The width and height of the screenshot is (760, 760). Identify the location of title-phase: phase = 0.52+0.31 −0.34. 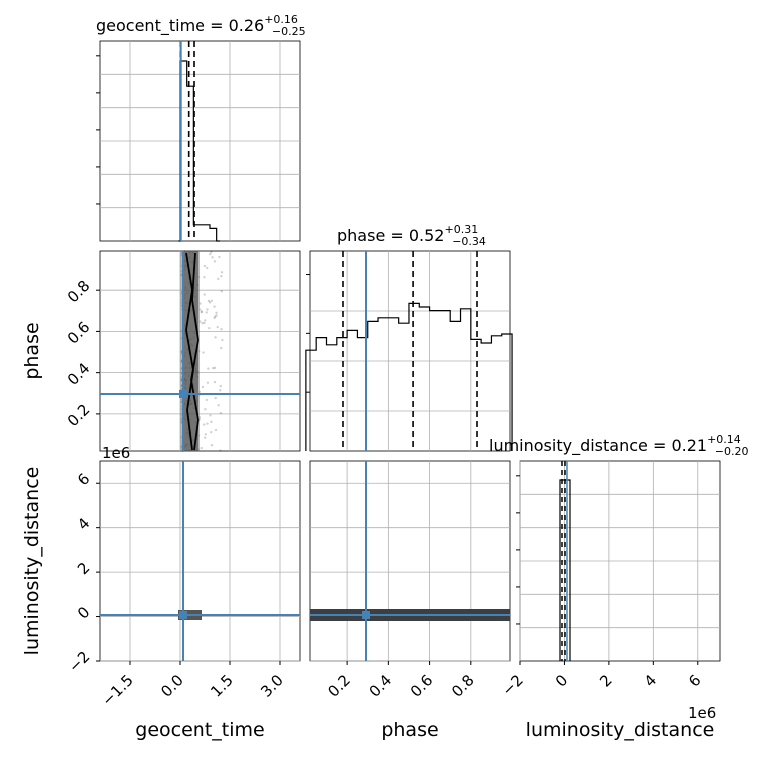
(411, 235).